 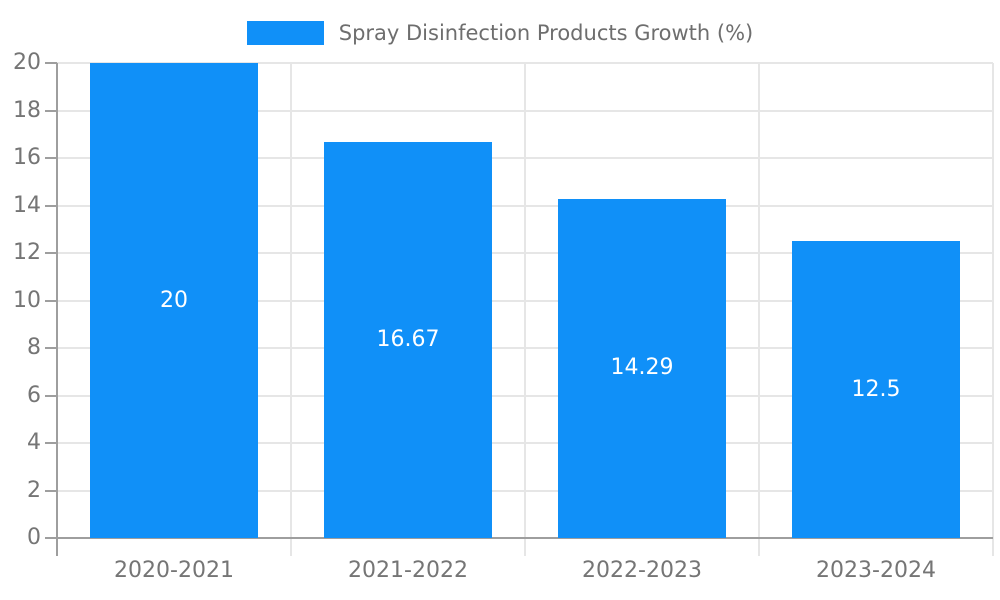 What do you see at coordinates (27, 205) in the screenshot?
I see `y-tick-label: 14` at bounding box center [27, 205].